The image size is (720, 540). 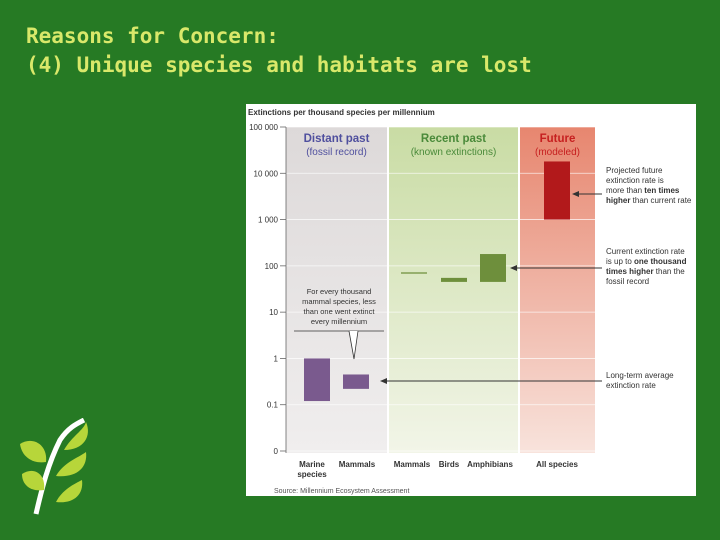 I want to click on projected-note: higher than current rate, so click(x=649, y=200).